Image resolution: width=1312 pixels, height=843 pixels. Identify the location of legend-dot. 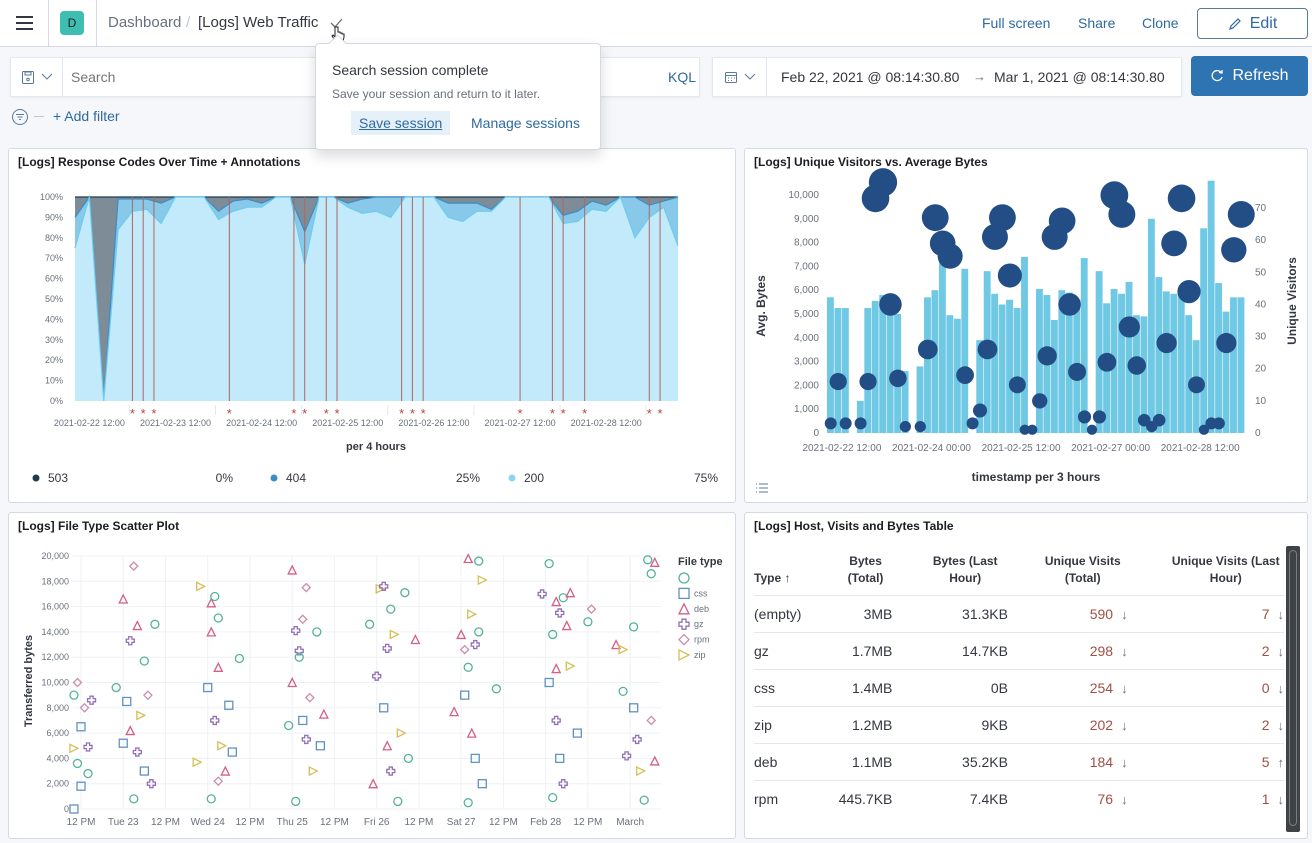
(274, 478).